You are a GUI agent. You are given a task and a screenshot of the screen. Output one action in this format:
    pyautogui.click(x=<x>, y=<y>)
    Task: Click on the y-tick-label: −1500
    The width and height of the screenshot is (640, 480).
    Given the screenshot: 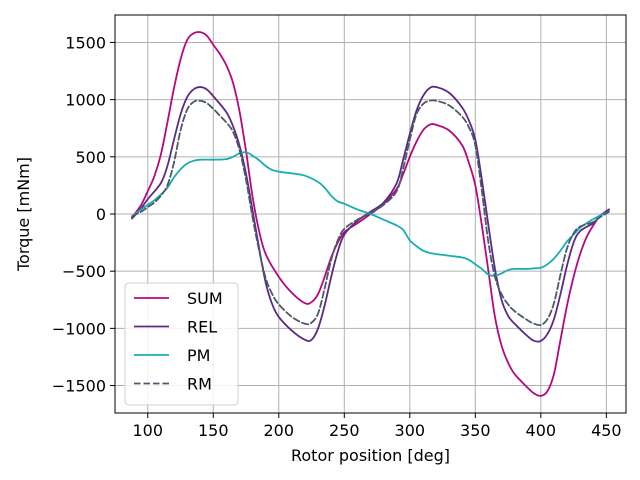 What is the action you would take?
    pyautogui.click(x=79, y=386)
    